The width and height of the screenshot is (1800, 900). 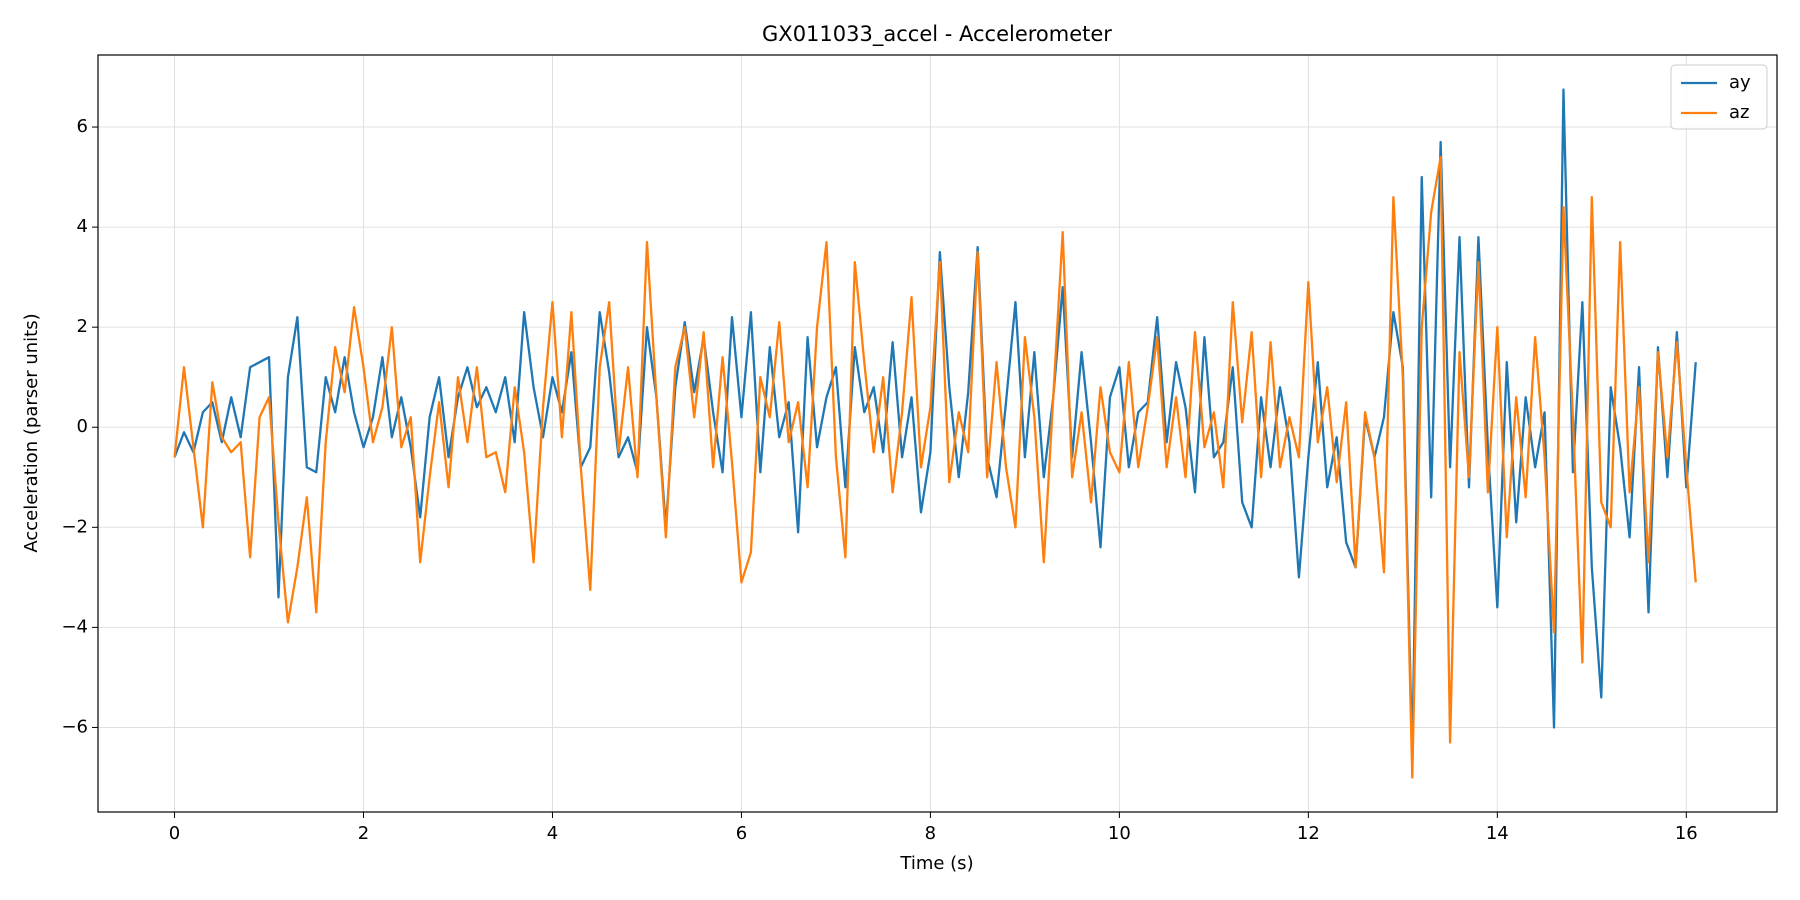 What do you see at coordinates (363, 833) in the screenshot?
I see `x-tick-label: 2` at bounding box center [363, 833].